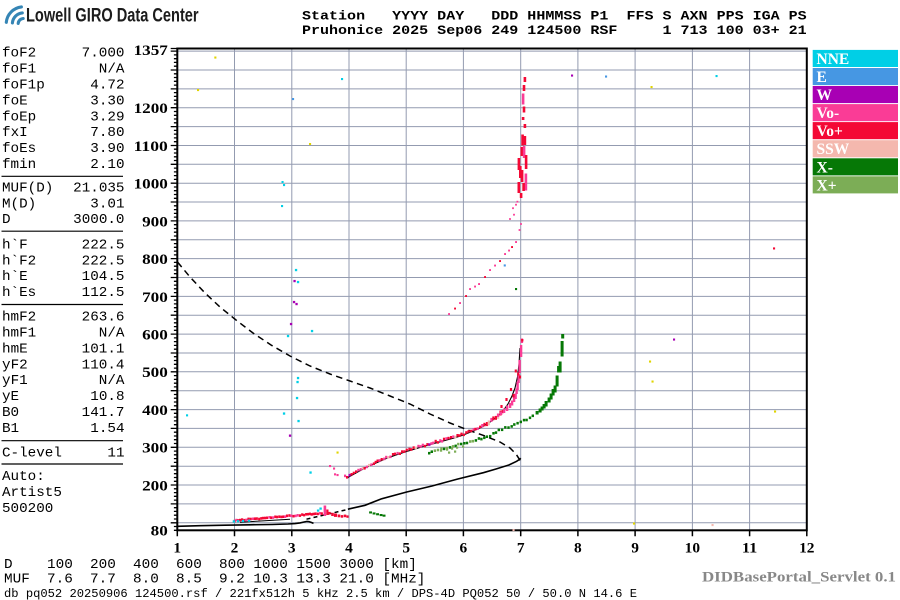 This screenshot has height=600, width=900. I want to click on svg-text: 8, so click(578, 549).